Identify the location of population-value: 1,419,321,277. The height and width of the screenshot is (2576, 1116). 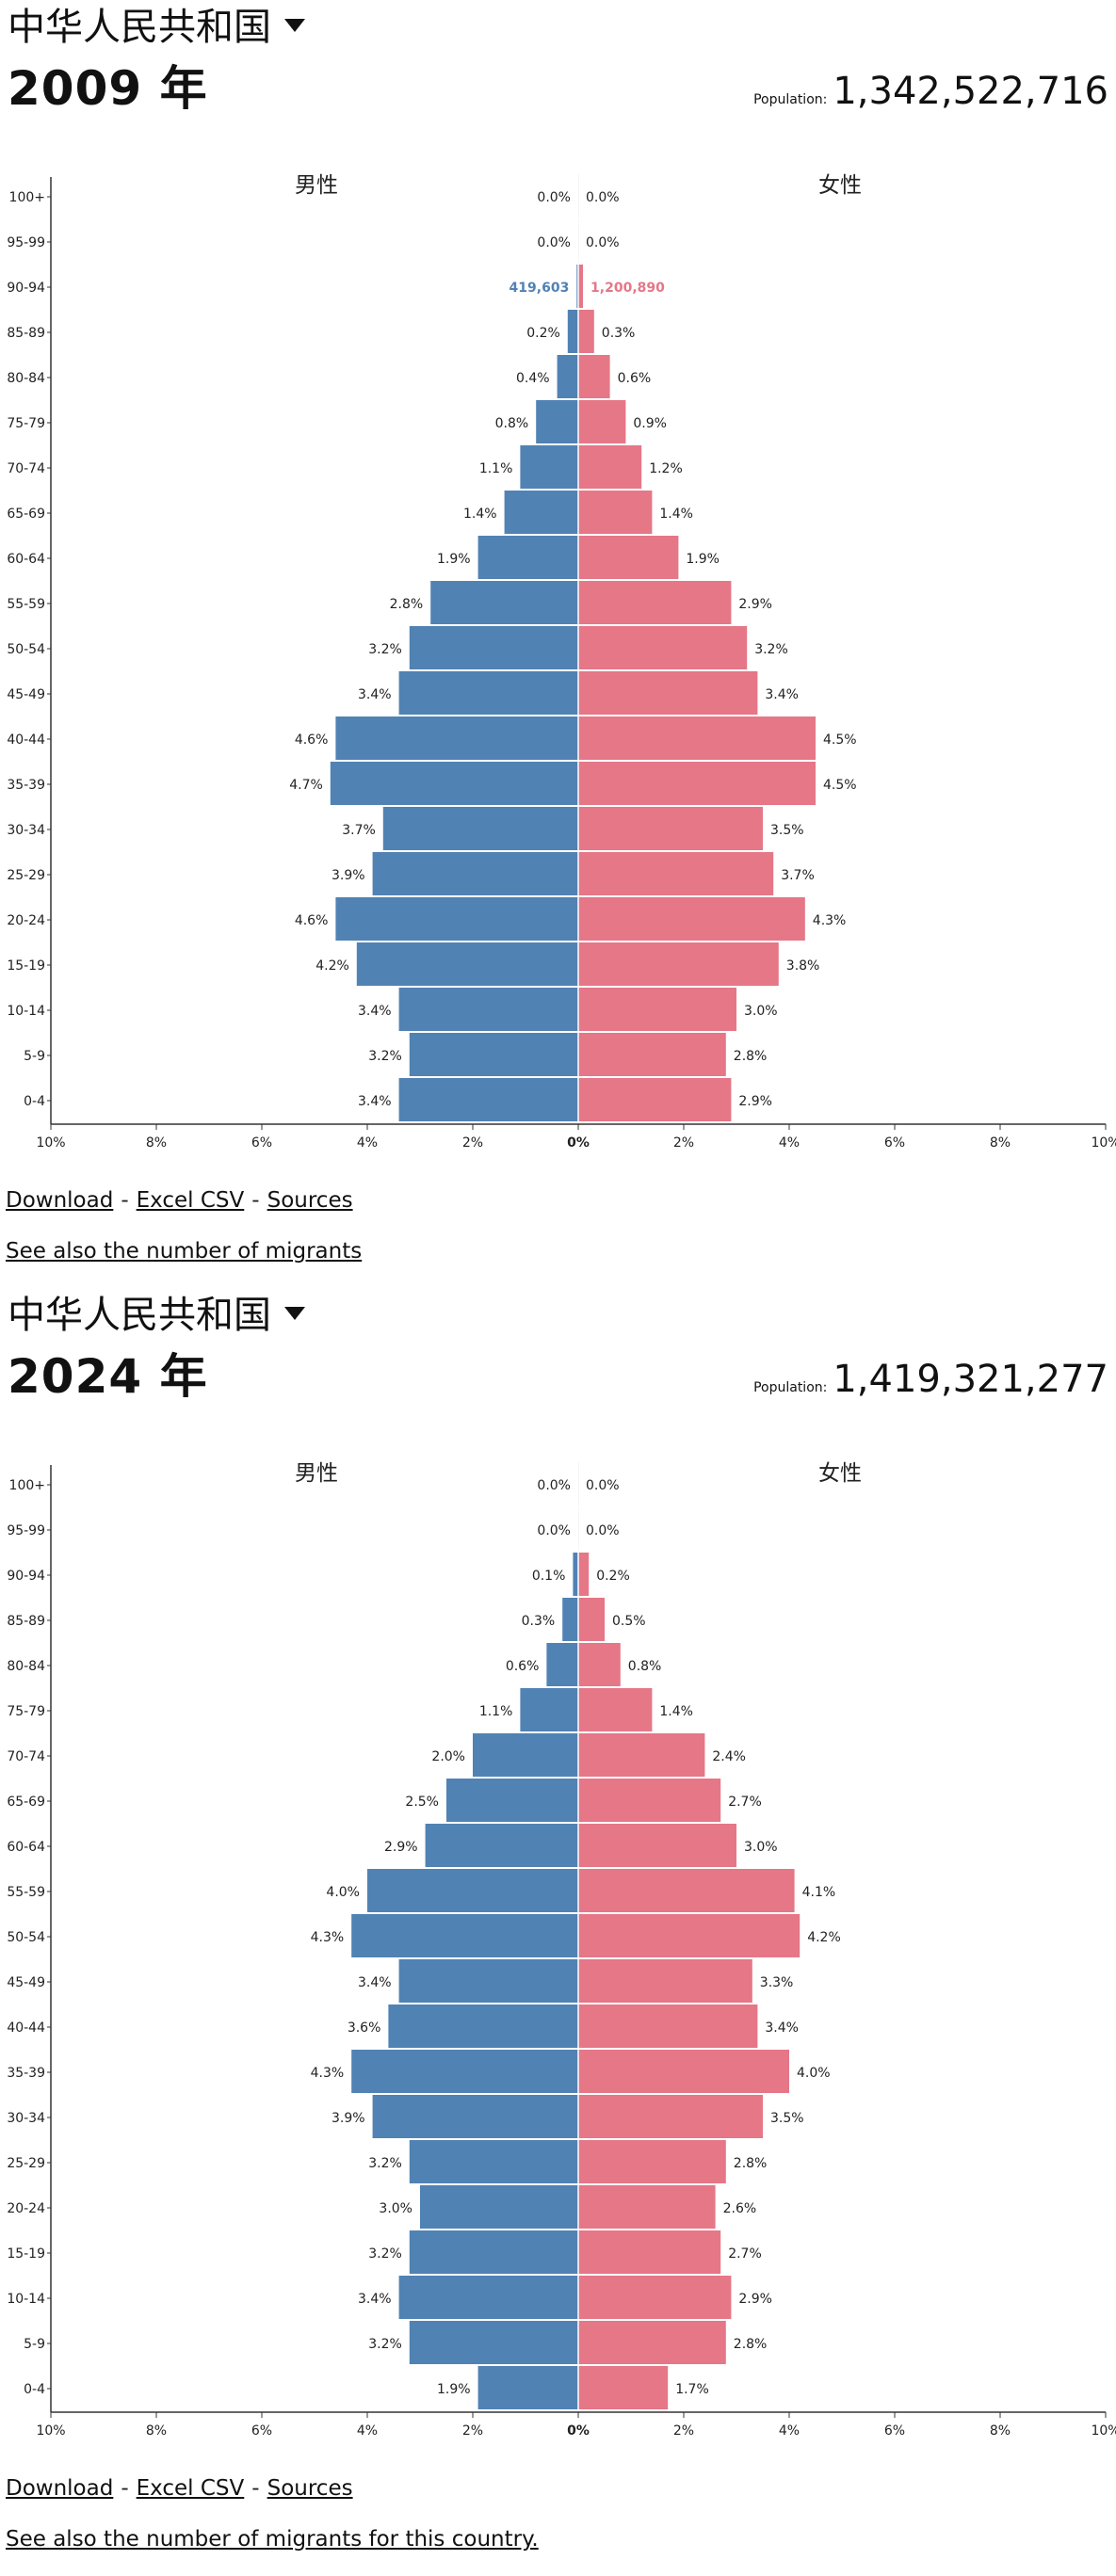
(970, 1379).